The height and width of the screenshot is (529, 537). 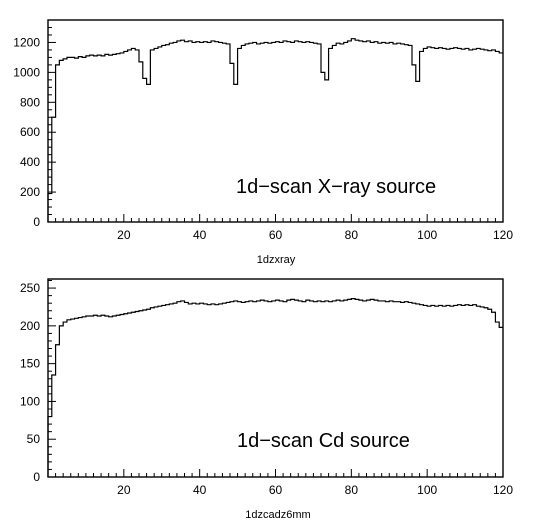 I want to click on chart-annotation: 1d−scan X−ray source, so click(x=336, y=187).